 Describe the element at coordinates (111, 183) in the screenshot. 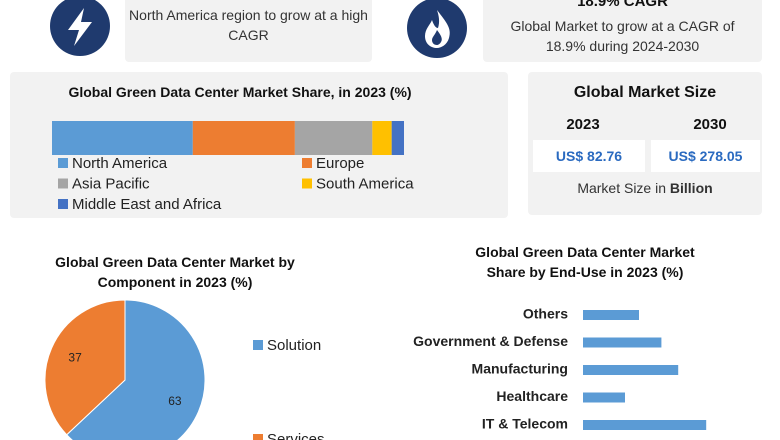

I see `legend-label: Asia Pacific` at that location.